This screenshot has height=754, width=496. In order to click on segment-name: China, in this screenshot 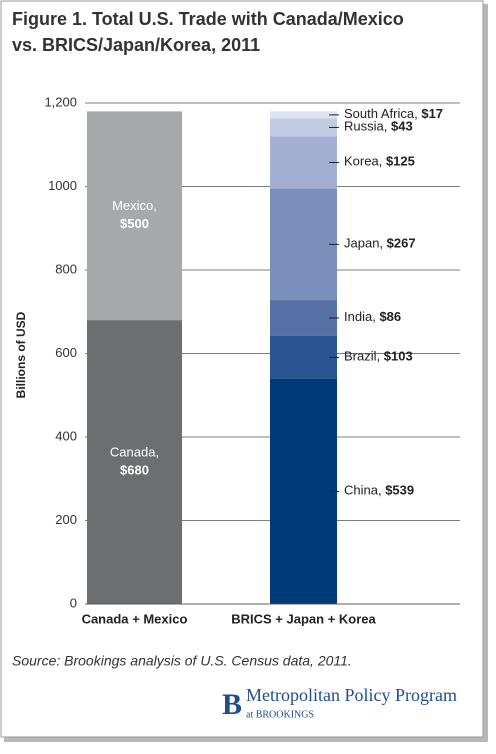, I will do `click(363, 490)`.